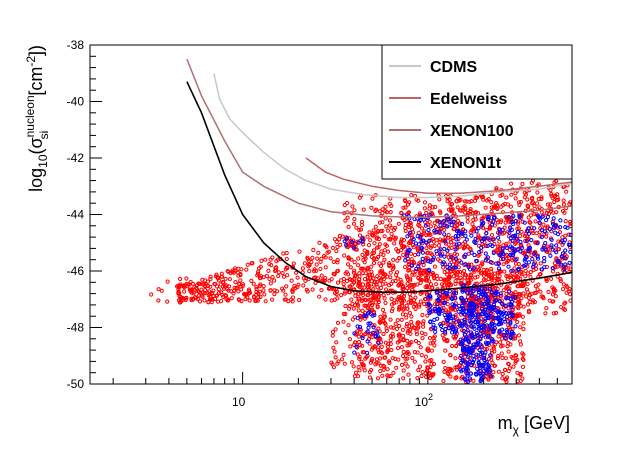  What do you see at coordinates (76, 384) in the screenshot?
I see `y-tick-label: -50` at bounding box center [76, 384].